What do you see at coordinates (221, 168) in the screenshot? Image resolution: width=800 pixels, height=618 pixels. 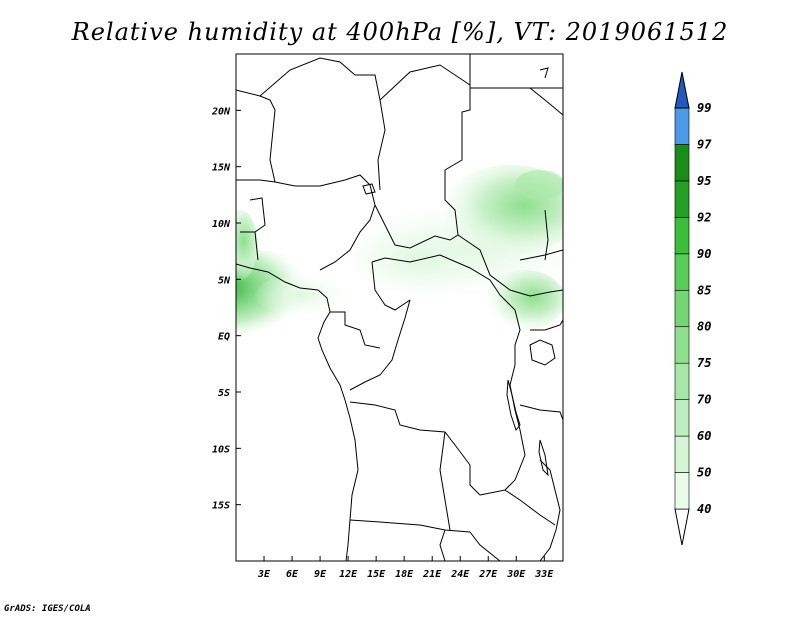 I see `y-tick-label: 15N` at bounding box center [221, 168].